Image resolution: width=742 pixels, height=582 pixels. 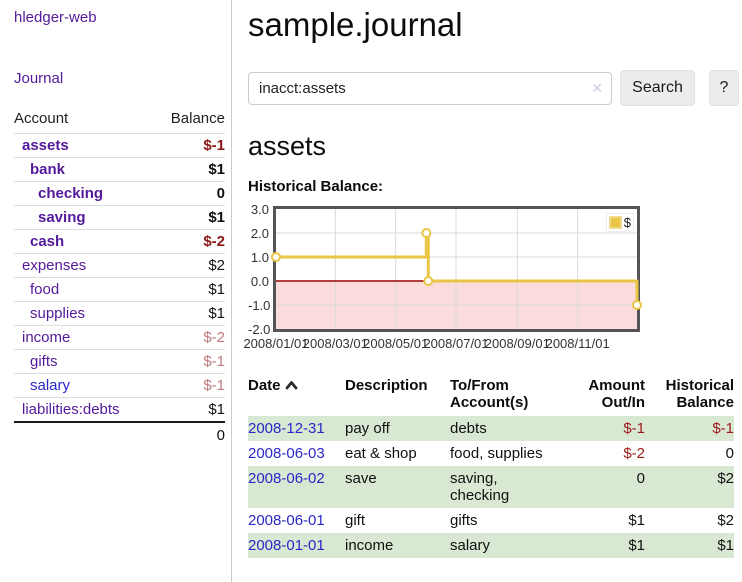 I want to click on transaction-description: gift, so click(x=355, y=520).